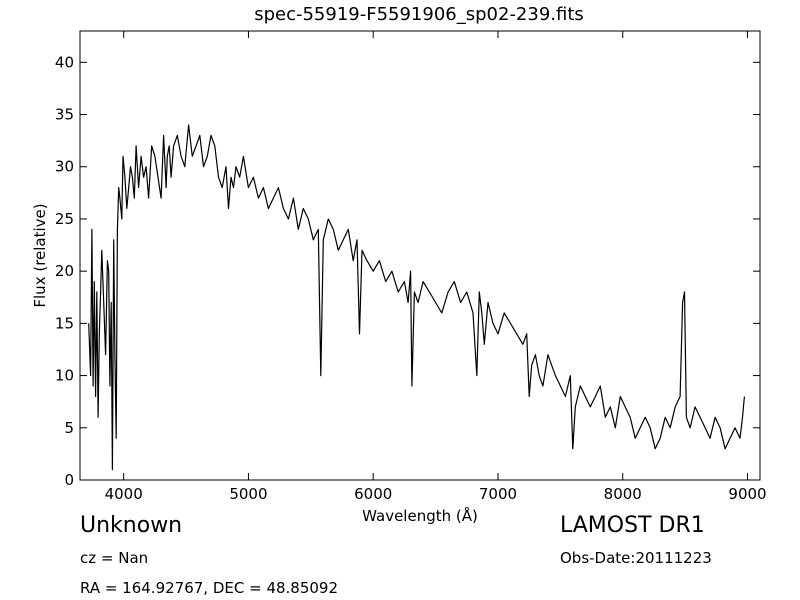  What do you see at coordinates (64, 376) in the screenshot?
I see `y-tick-label: 10` at bounding box center [64, 376].